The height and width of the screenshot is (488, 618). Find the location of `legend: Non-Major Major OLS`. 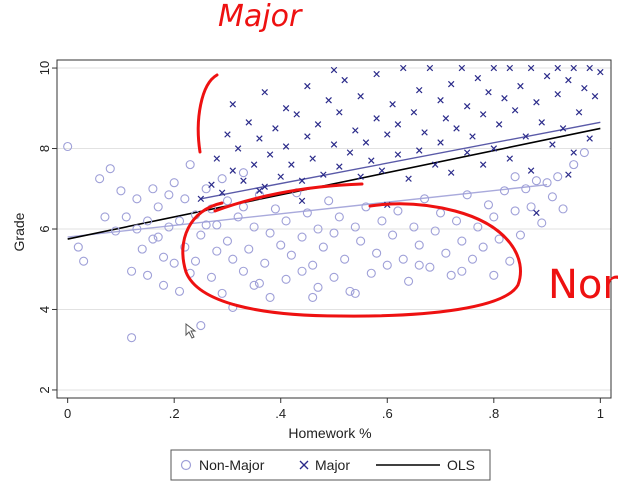

legend: Non-Major Major OLS is located at coordinates (330, 465).